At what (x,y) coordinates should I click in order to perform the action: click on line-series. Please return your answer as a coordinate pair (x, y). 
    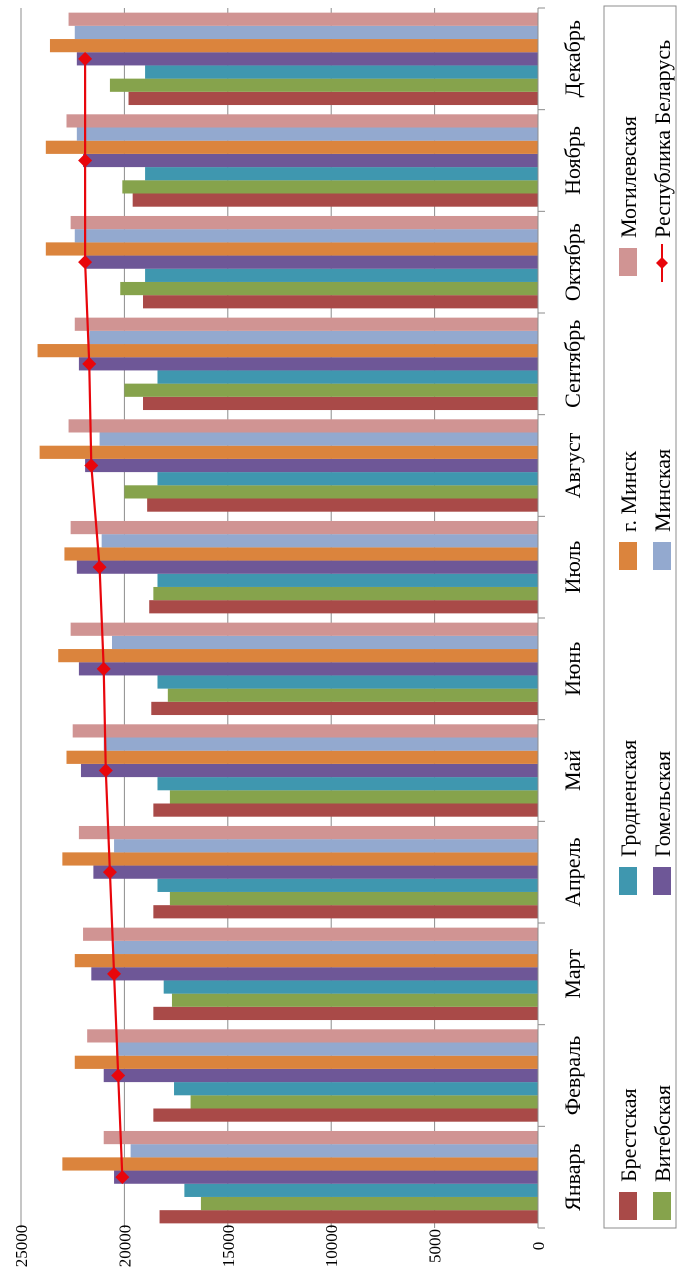
    Looking at the image, I should click on (104, 618).